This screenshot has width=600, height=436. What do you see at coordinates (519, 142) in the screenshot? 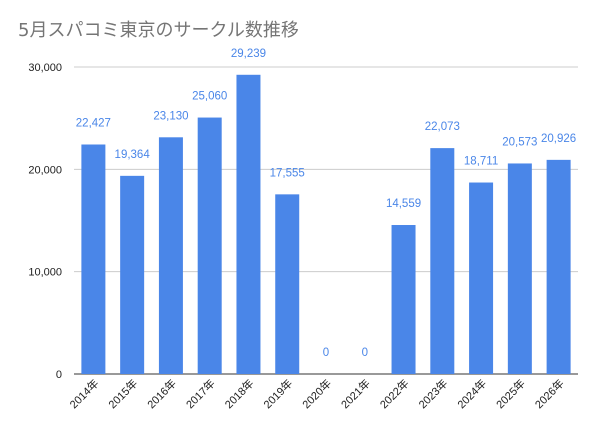
I see `data-label: 20,573` at bounding box center [519, 142].